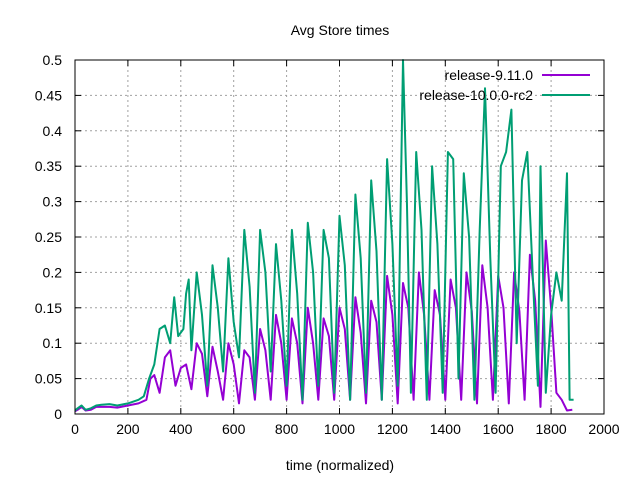  What do you see at coordinates (53, 272) in the screenshot?
I see `y-tick-label: 0.2` at bounding box center [53, 272].